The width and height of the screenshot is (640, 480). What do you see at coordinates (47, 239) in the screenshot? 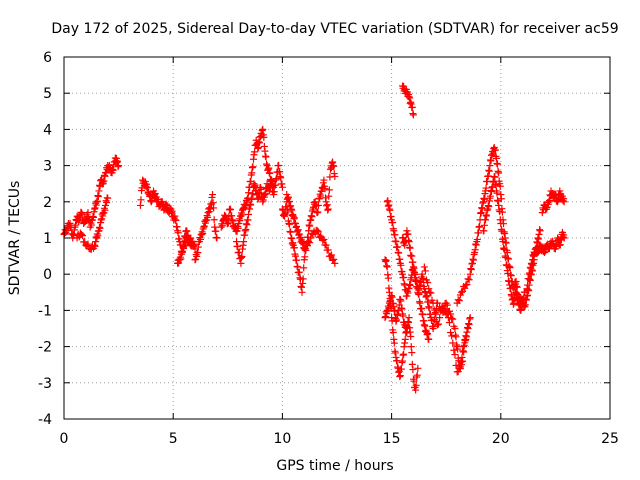
I see `y-tick-label: 1` at bounding box center [47, 239].